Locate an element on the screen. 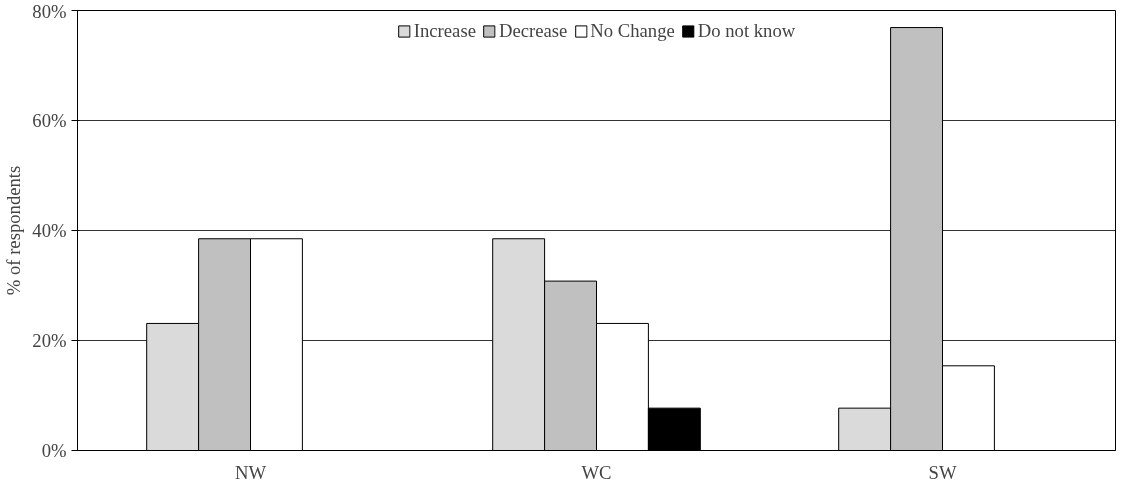 This screenshot has width=1133, height=491. legend-label: Decrease is located at coordinates (533, 31).